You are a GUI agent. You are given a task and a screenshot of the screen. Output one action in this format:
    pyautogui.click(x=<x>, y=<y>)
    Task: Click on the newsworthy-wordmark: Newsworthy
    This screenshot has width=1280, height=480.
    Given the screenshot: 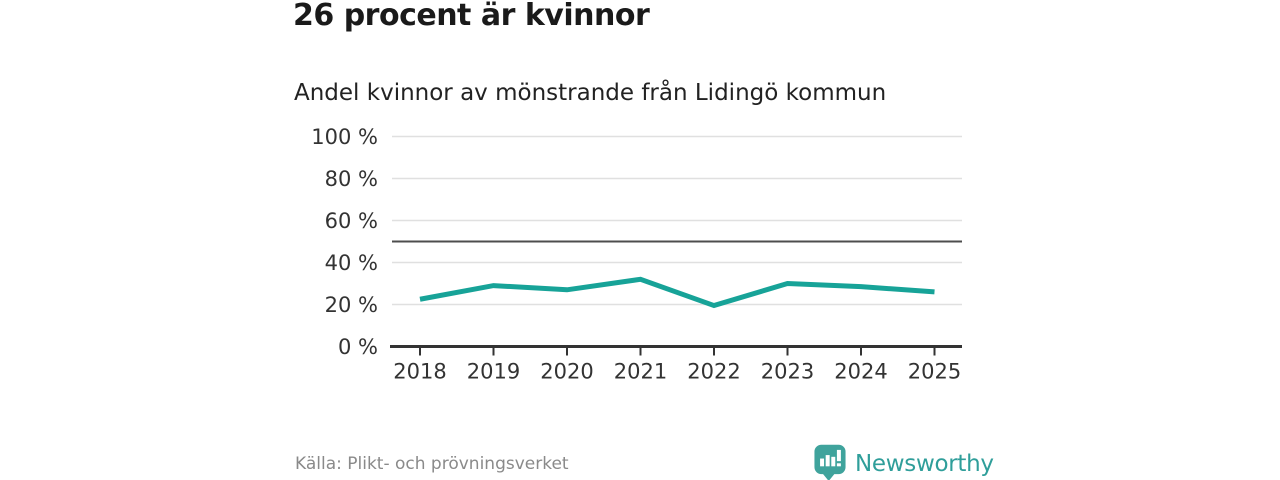 What is the action you would take?
    pyautogui.click(x=924, y=464)
    